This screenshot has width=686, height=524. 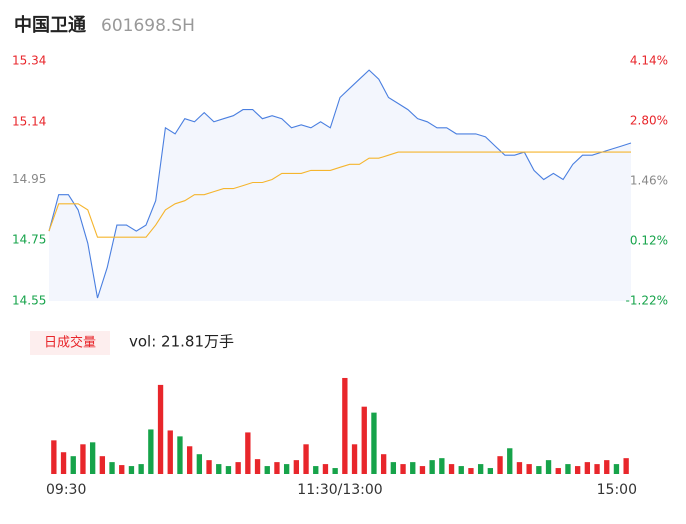 What do you see at coordinates (649, 61) in the screenshot?
I see `y2-tick-label: 4.14%` at bounding box center [649, 61].